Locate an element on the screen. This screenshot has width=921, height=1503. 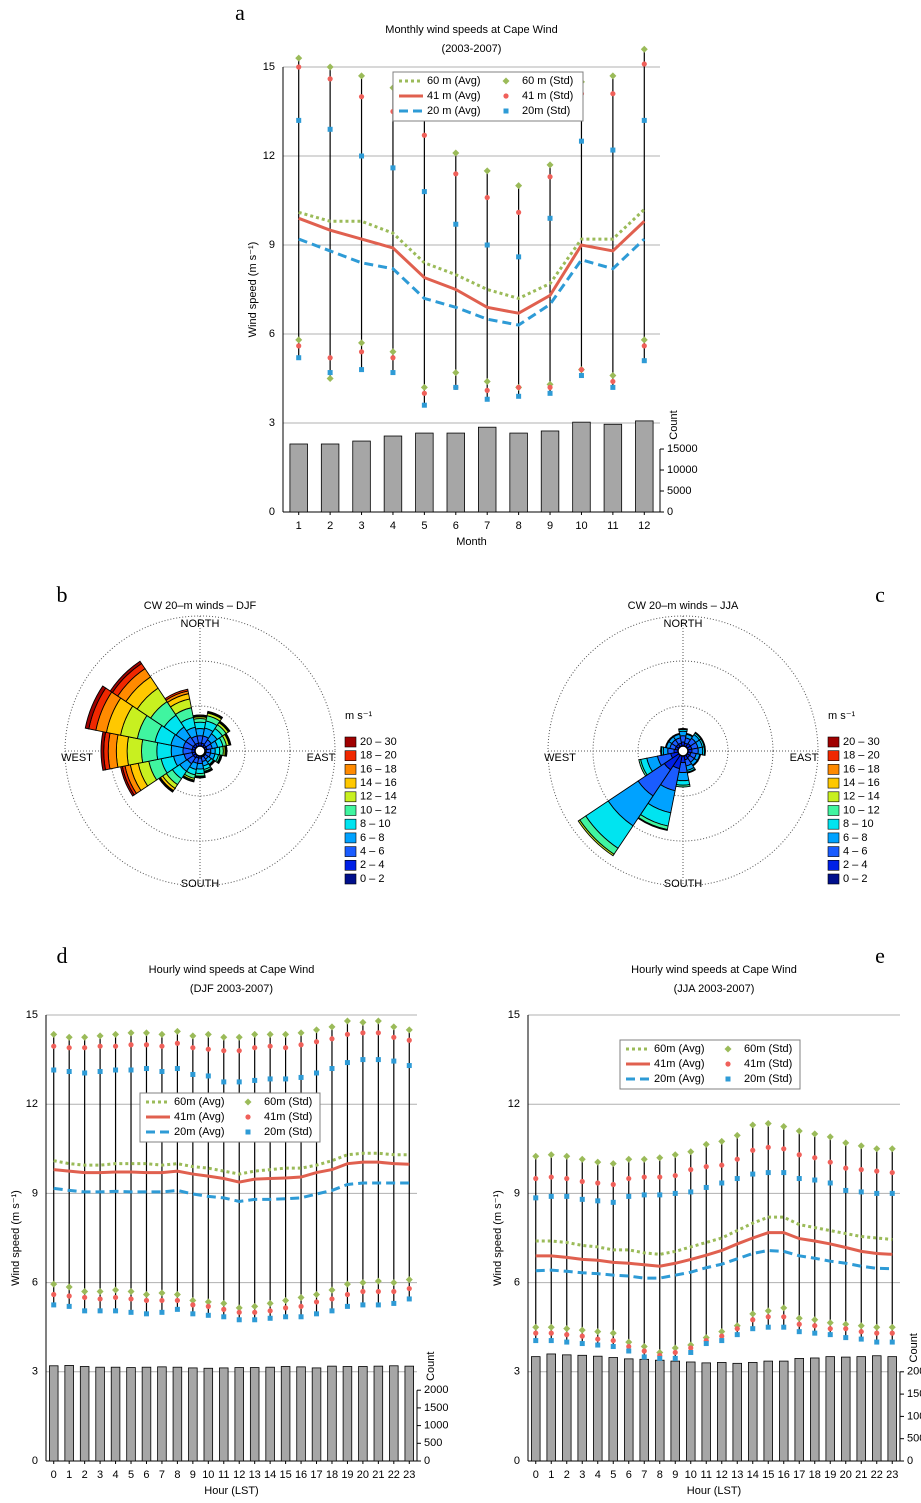
y-tick-label: 6 is located at coordinates (517, 1283).